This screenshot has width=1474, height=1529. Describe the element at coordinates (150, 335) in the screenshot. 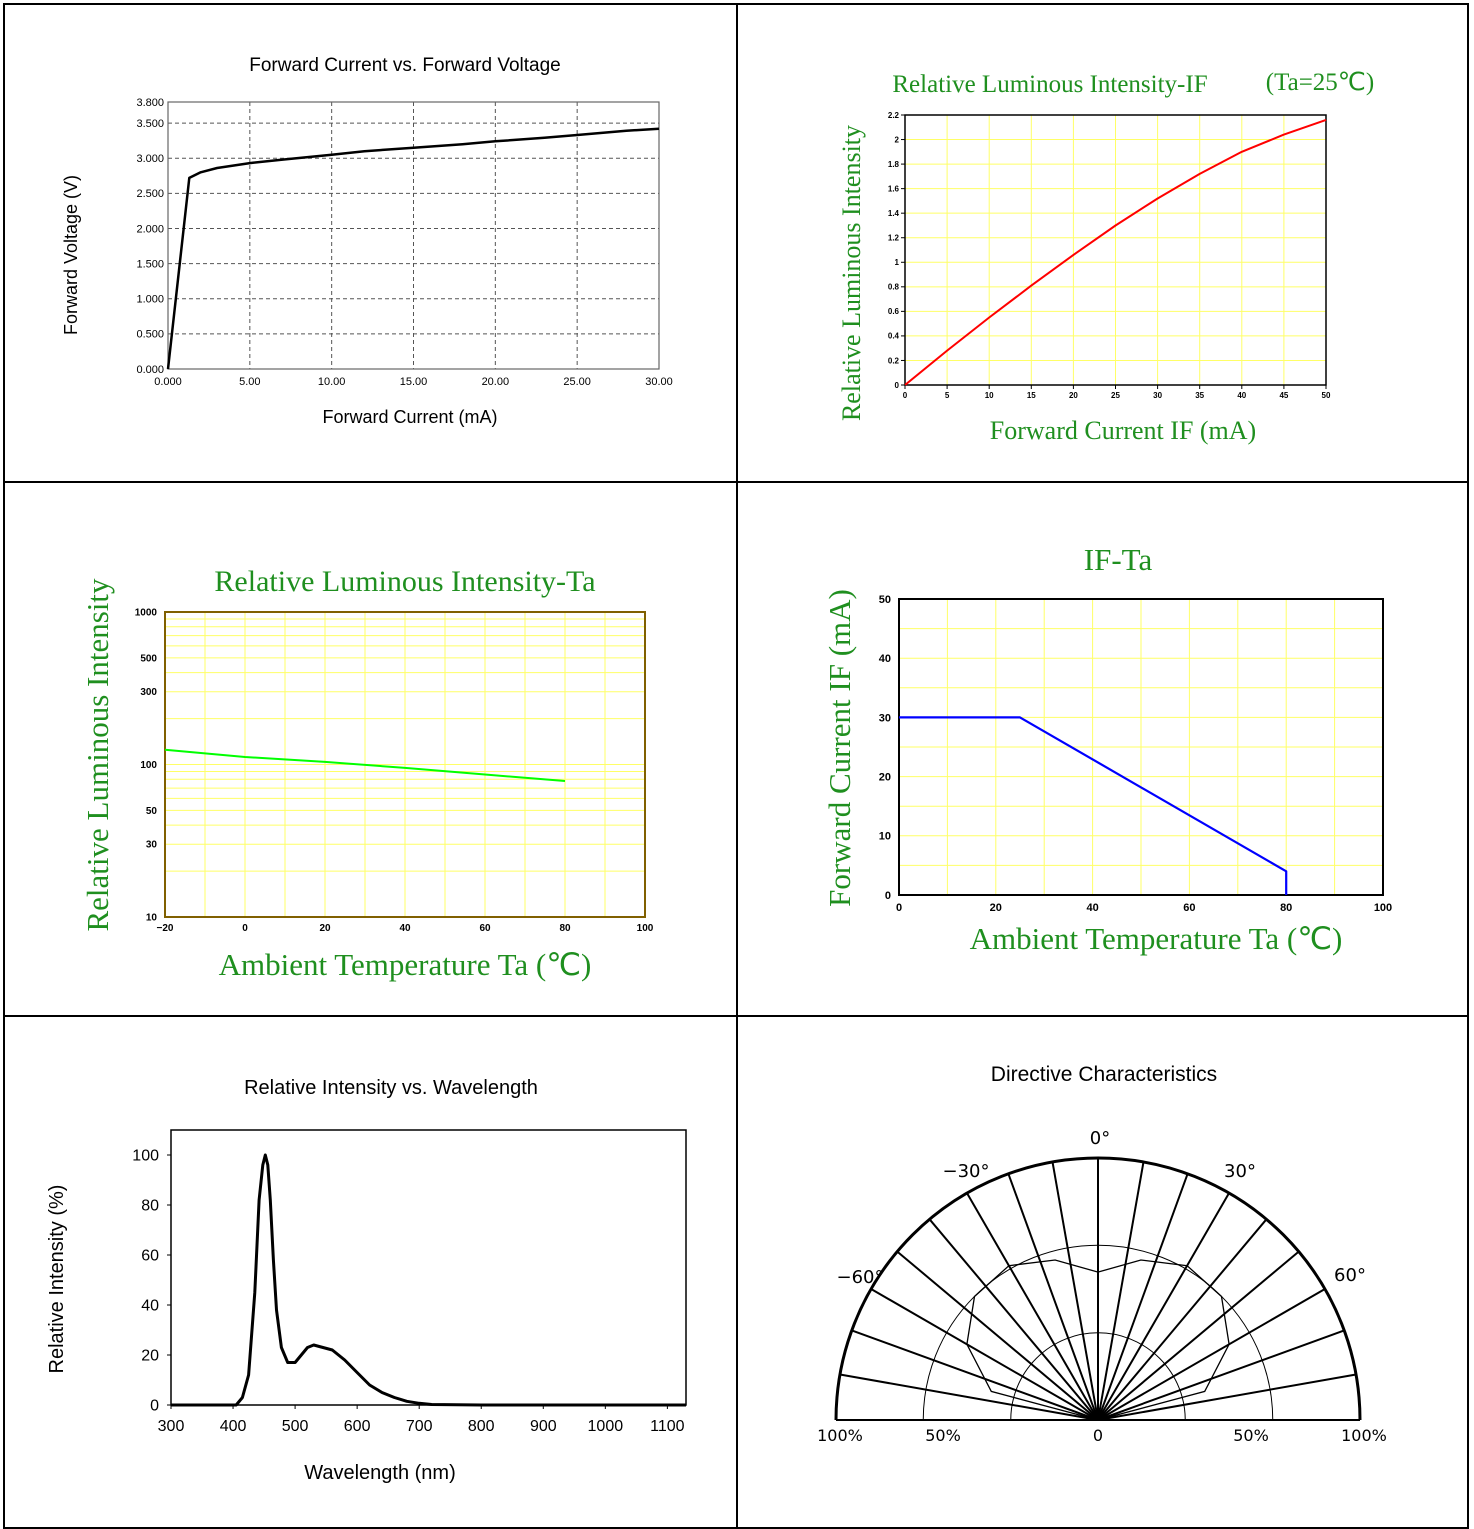

I see `y-tick-label: 0.500` at that location.